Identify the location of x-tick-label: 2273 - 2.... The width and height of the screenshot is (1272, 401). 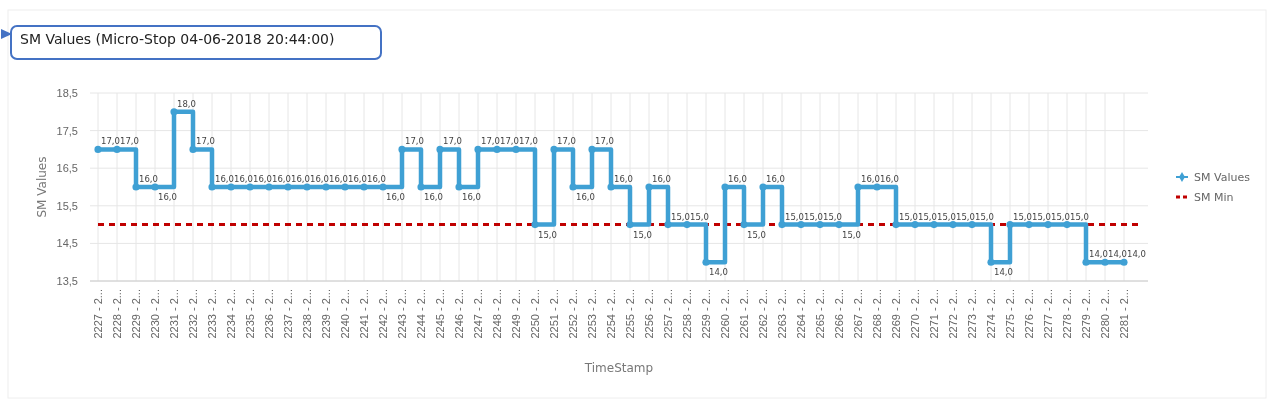
(972, 314).